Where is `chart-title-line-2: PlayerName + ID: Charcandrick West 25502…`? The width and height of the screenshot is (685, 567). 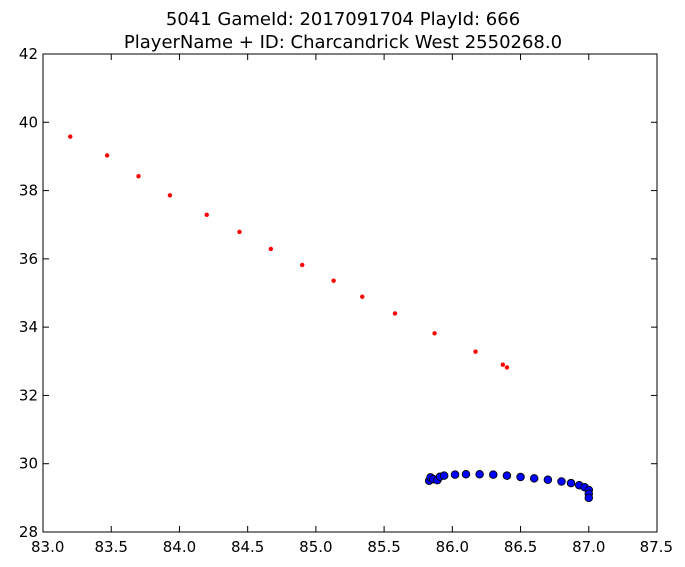
chart-title-line-2: PlayerName + ID: Charcandrick West 25502… is located at coordinates (343, 42).